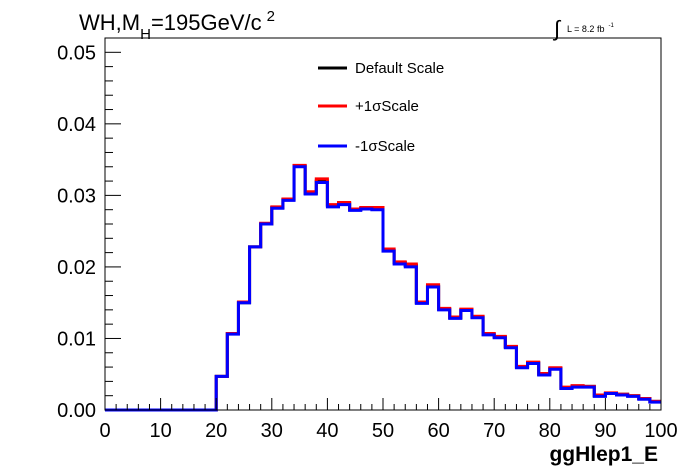 The width and height of the screenshot is (696, 472). Describe the element at coordinates (76, 268) in the screenshot. I see `y-tick-label: 0.02` at that location.